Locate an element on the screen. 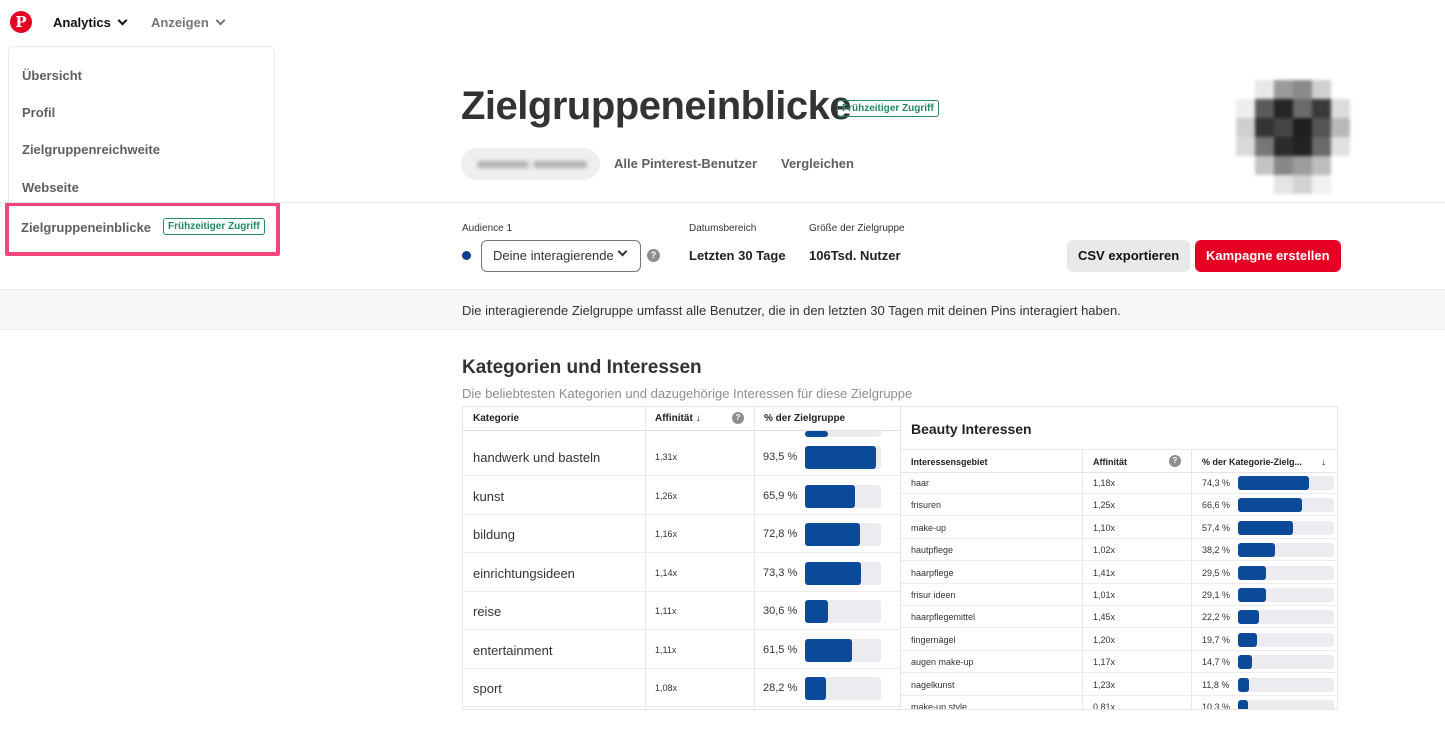 Image resolution: width=1445 pixels, height=737 pixels. affinity-value: 1,11x is located at coordinates (666, 611).